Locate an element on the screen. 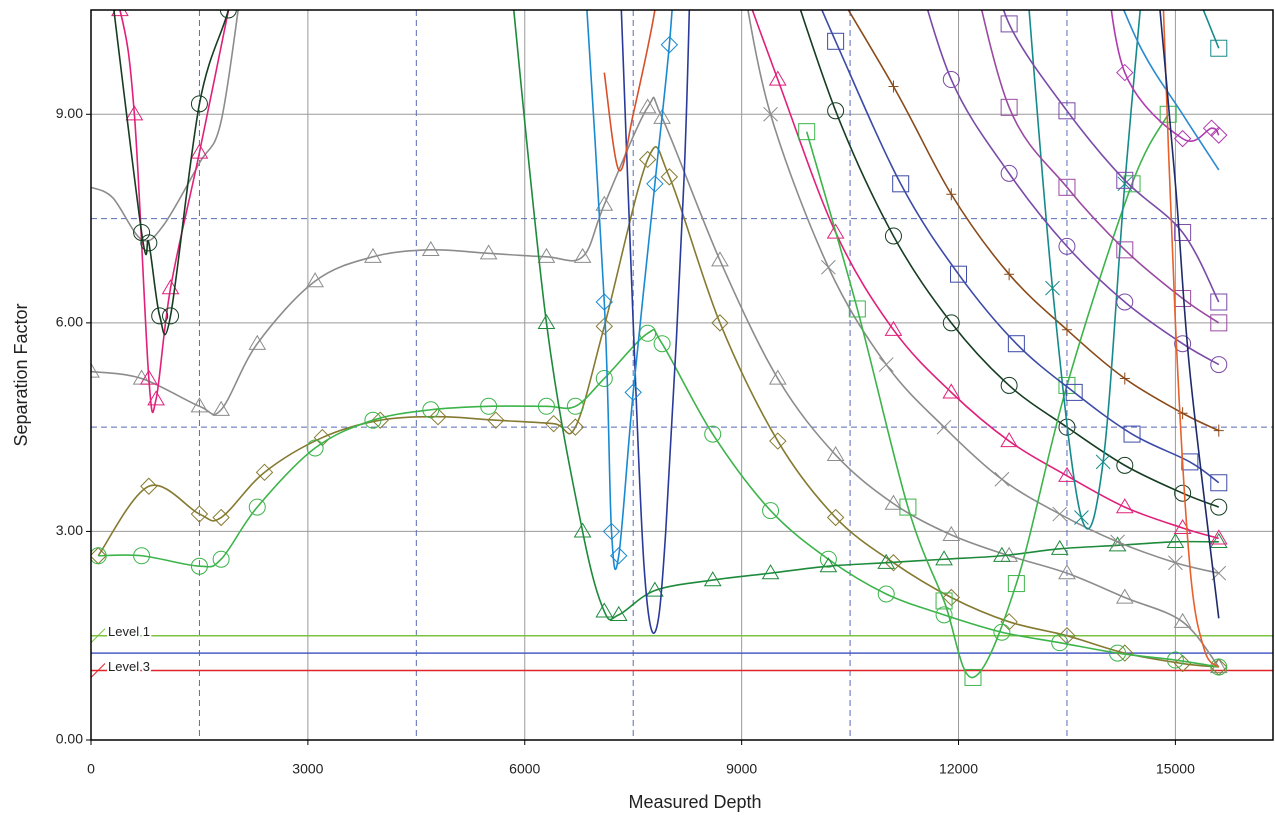 This screenshot has width=1275, height=820. x-tick-label: 9000 is located at coordinates (741, 769).